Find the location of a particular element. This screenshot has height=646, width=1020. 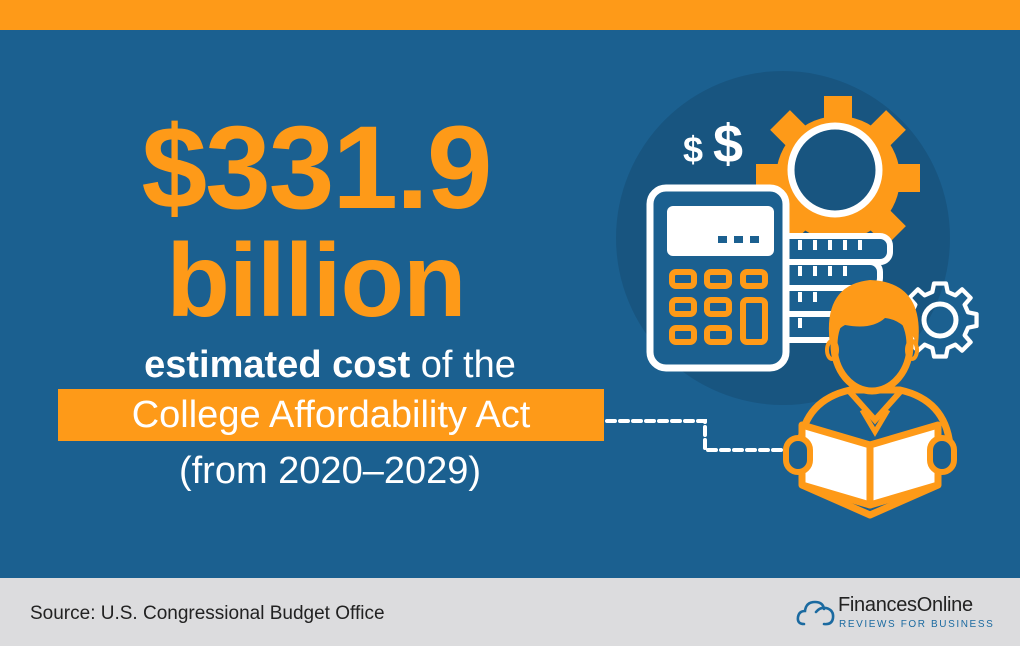

source-text: Source: U.S. Congressional Budget Office is located at coordinates (207, 613).